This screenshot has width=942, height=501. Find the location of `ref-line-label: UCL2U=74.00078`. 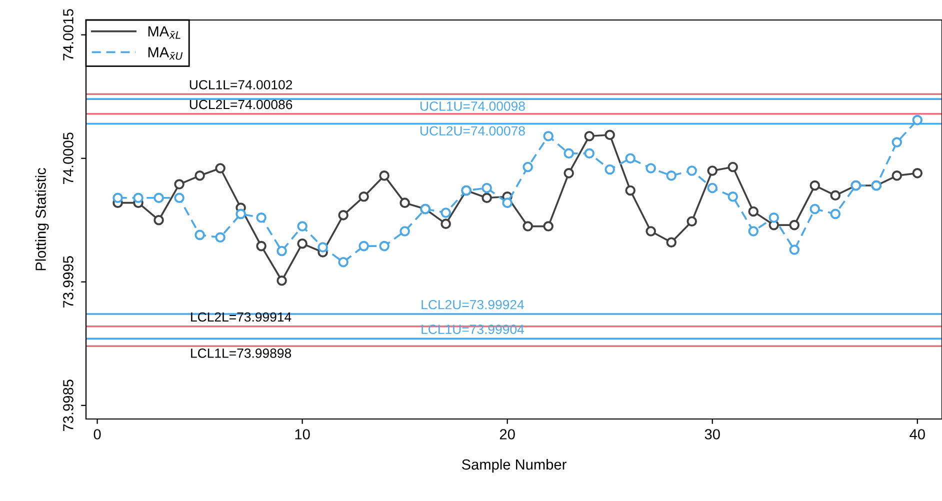

ref-line-label: UCL2U=74.00078 is located at coordinates (472, 131).